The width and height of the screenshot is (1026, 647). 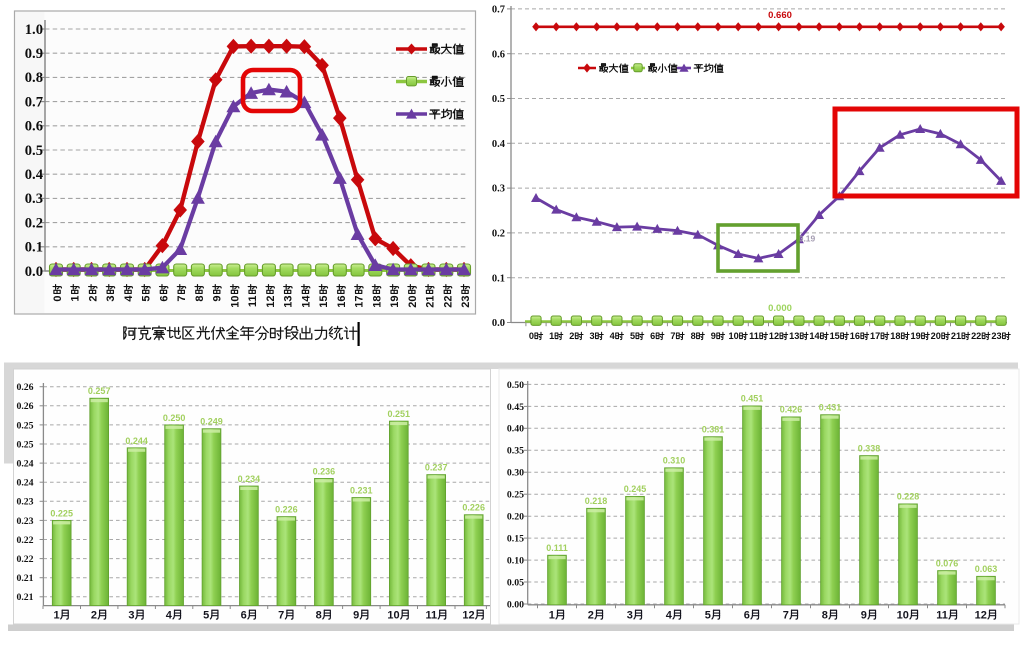 What do you see at coordinates (34, 78) in the screenshot?
I see `svg-text: 0.8` at bounding box center [34, 78].